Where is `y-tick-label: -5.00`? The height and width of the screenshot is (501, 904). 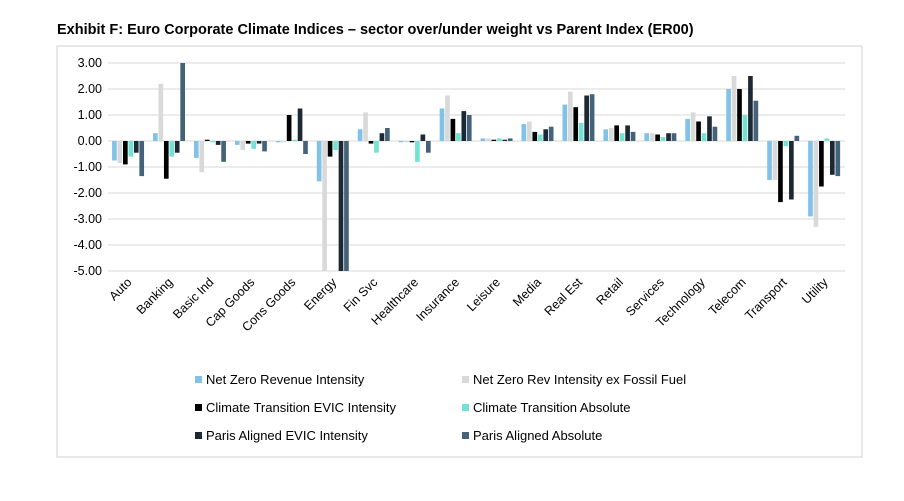
y-tick-label: -5.00 is located at coordinates (88, 271).